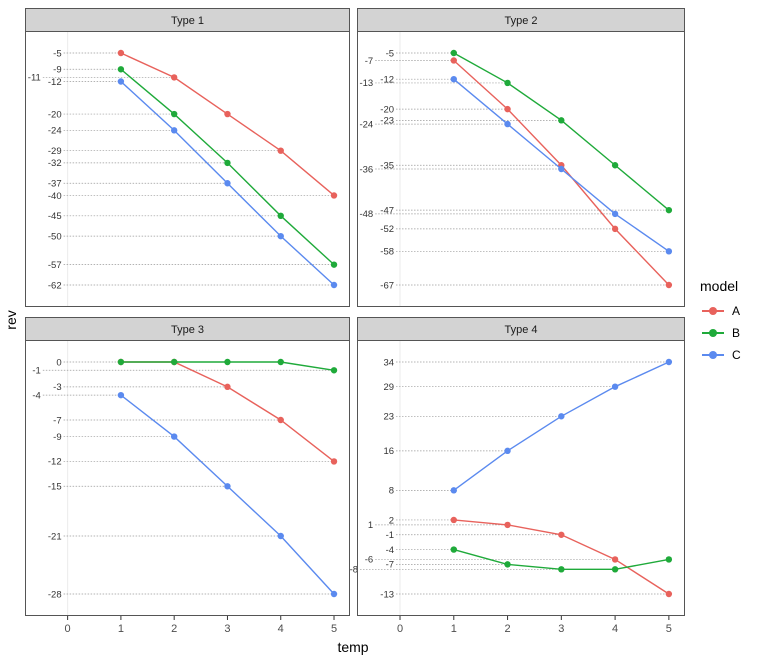  Describe the element at coordinates (354, 570) in the screenshot. I see `value-label: -8` at that location.